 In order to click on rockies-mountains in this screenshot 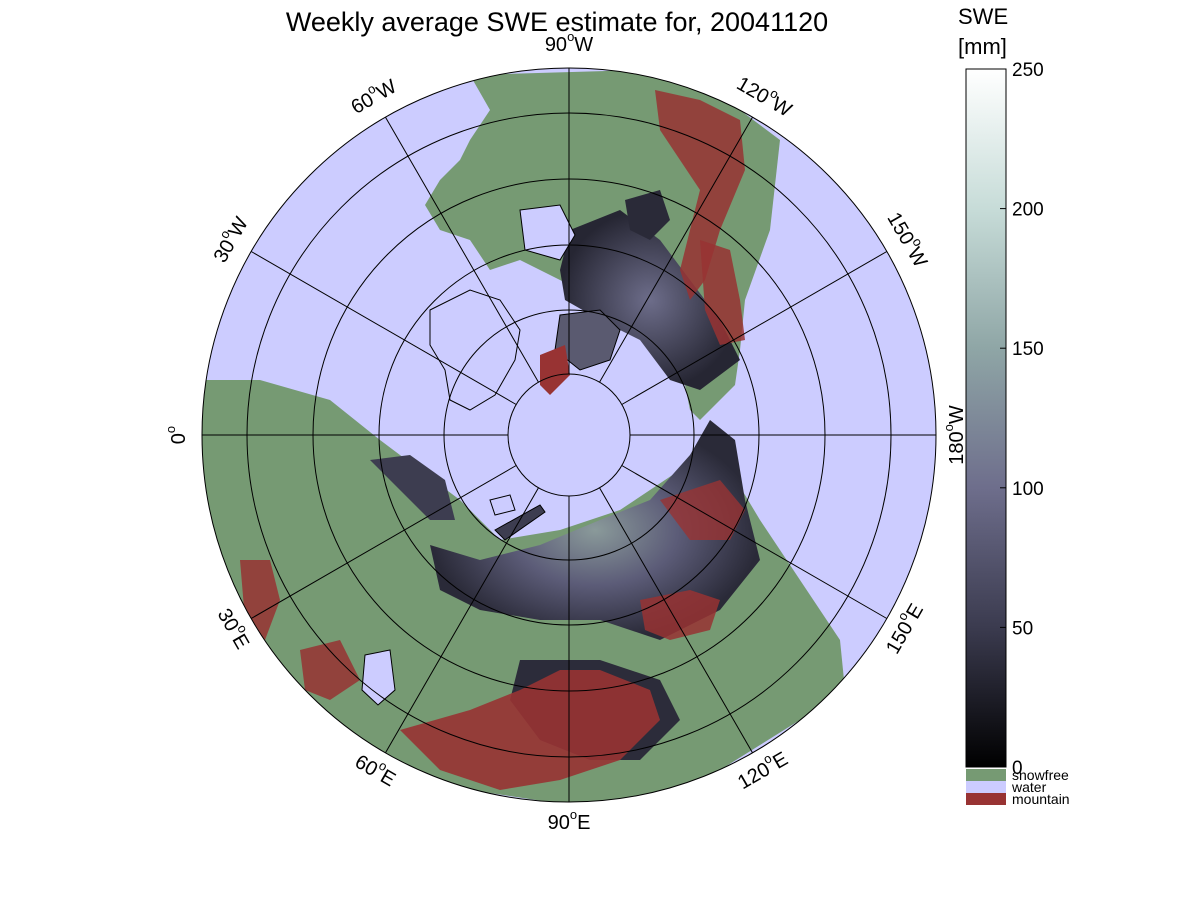, I will do `click(700, 195)`.